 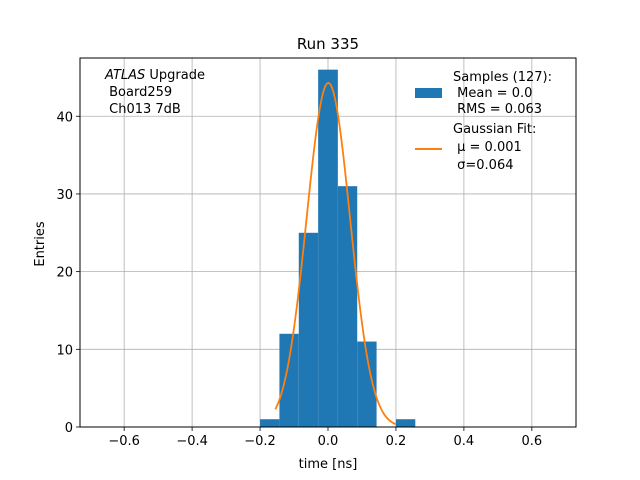 I want to click on annotation-line-1: ATLAS Upgrade, so click(x=154, y=75).